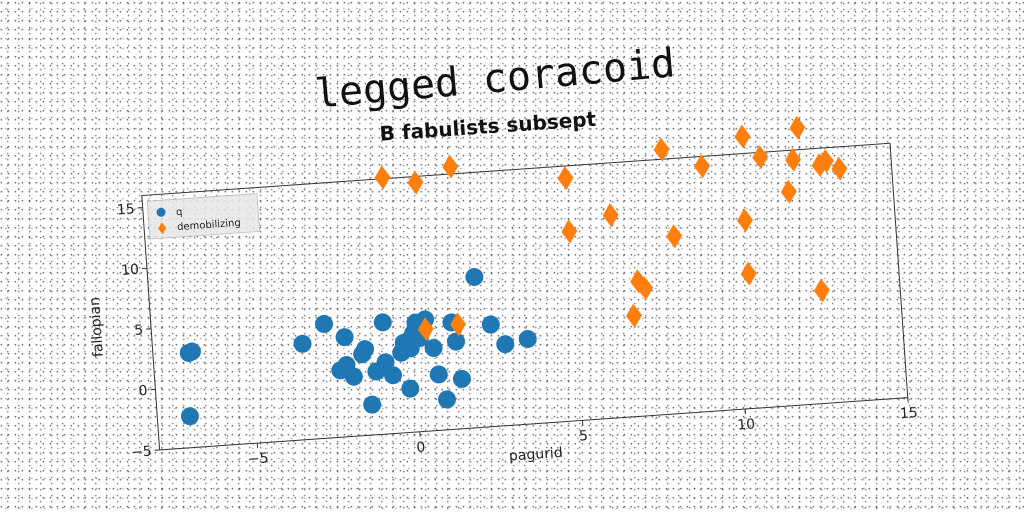 The height and width of the screenshot is (512, 1024). What do you see at coordinates (143, 391) in the screenshot?
I see `y-tick-label: 0` at bounding box center [143, 391].